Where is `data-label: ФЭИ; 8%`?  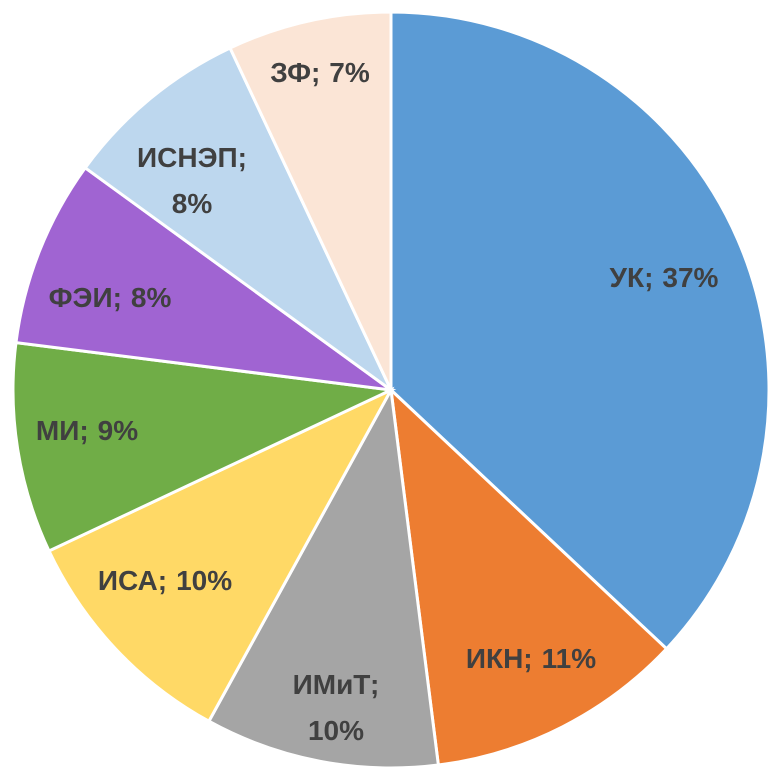 data-label: ФЭИ; 8% is located at coordinates (110, 297).